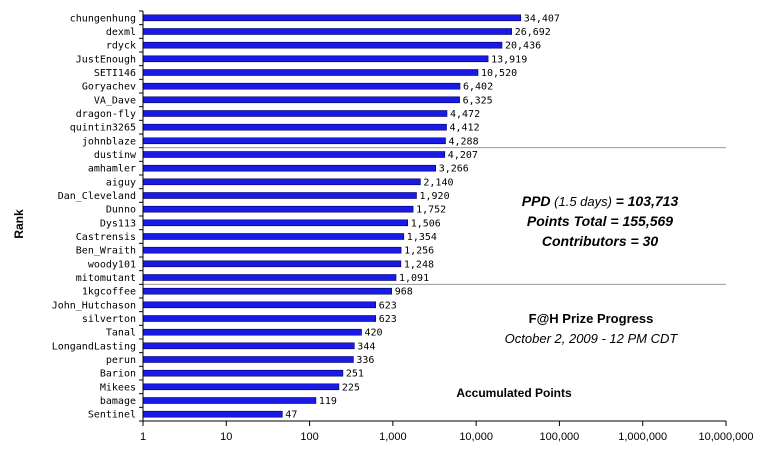 Image resolution: width=766 pixels, height=459 pixels. What do you see at coordinates (112, 169) in the screenshot?
I see `category-label: amhamler` at bounding box center [112, 169].